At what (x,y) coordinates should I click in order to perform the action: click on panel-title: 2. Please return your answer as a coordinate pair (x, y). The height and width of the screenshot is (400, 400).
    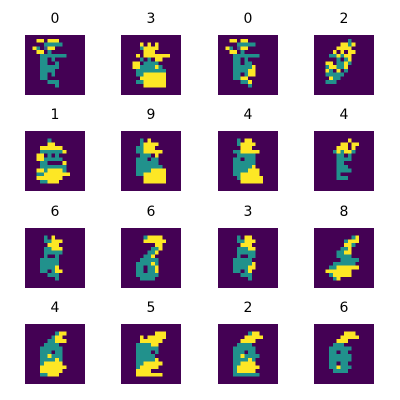
    Looking at the image, I should click on (344, 19).